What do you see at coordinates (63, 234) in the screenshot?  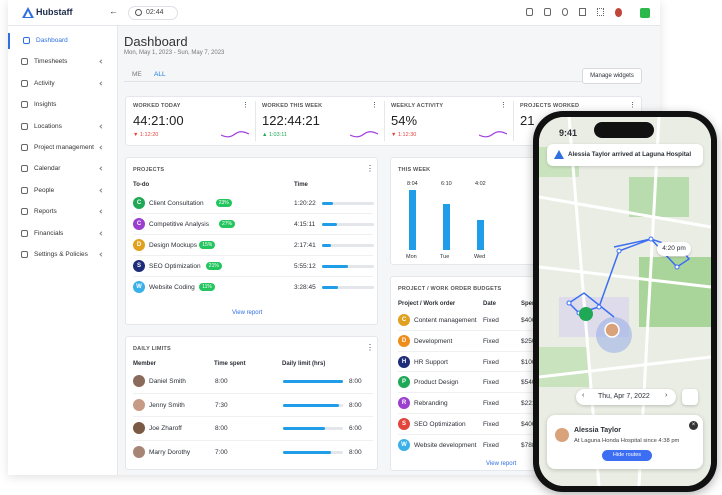 I see `nav-item: Financials` at bounding box center [63, 234].